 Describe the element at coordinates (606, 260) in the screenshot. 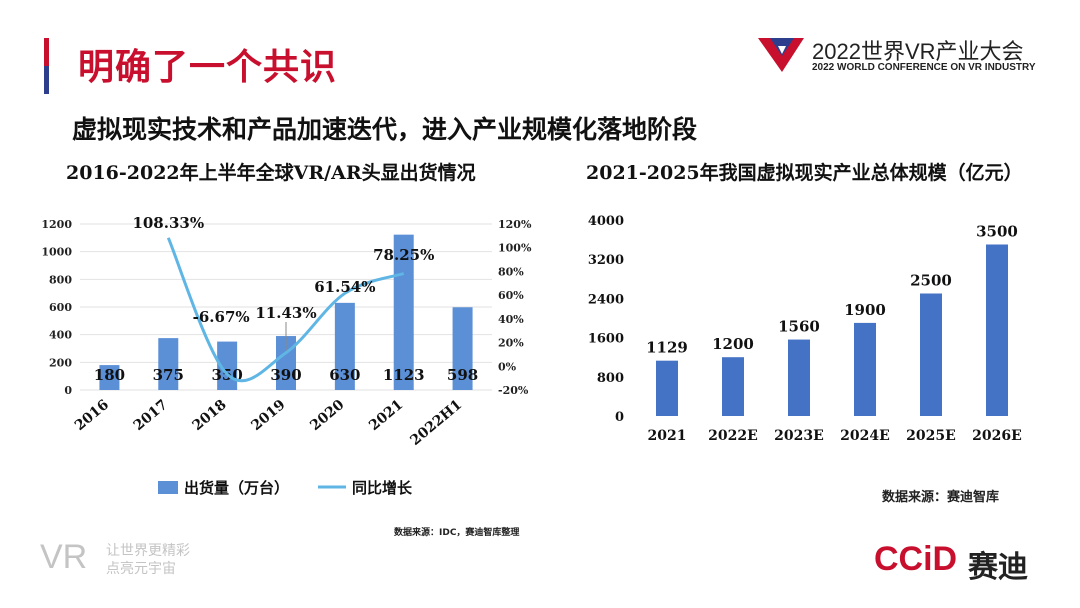

I see `chart2-y-tick: 3200` at that location.